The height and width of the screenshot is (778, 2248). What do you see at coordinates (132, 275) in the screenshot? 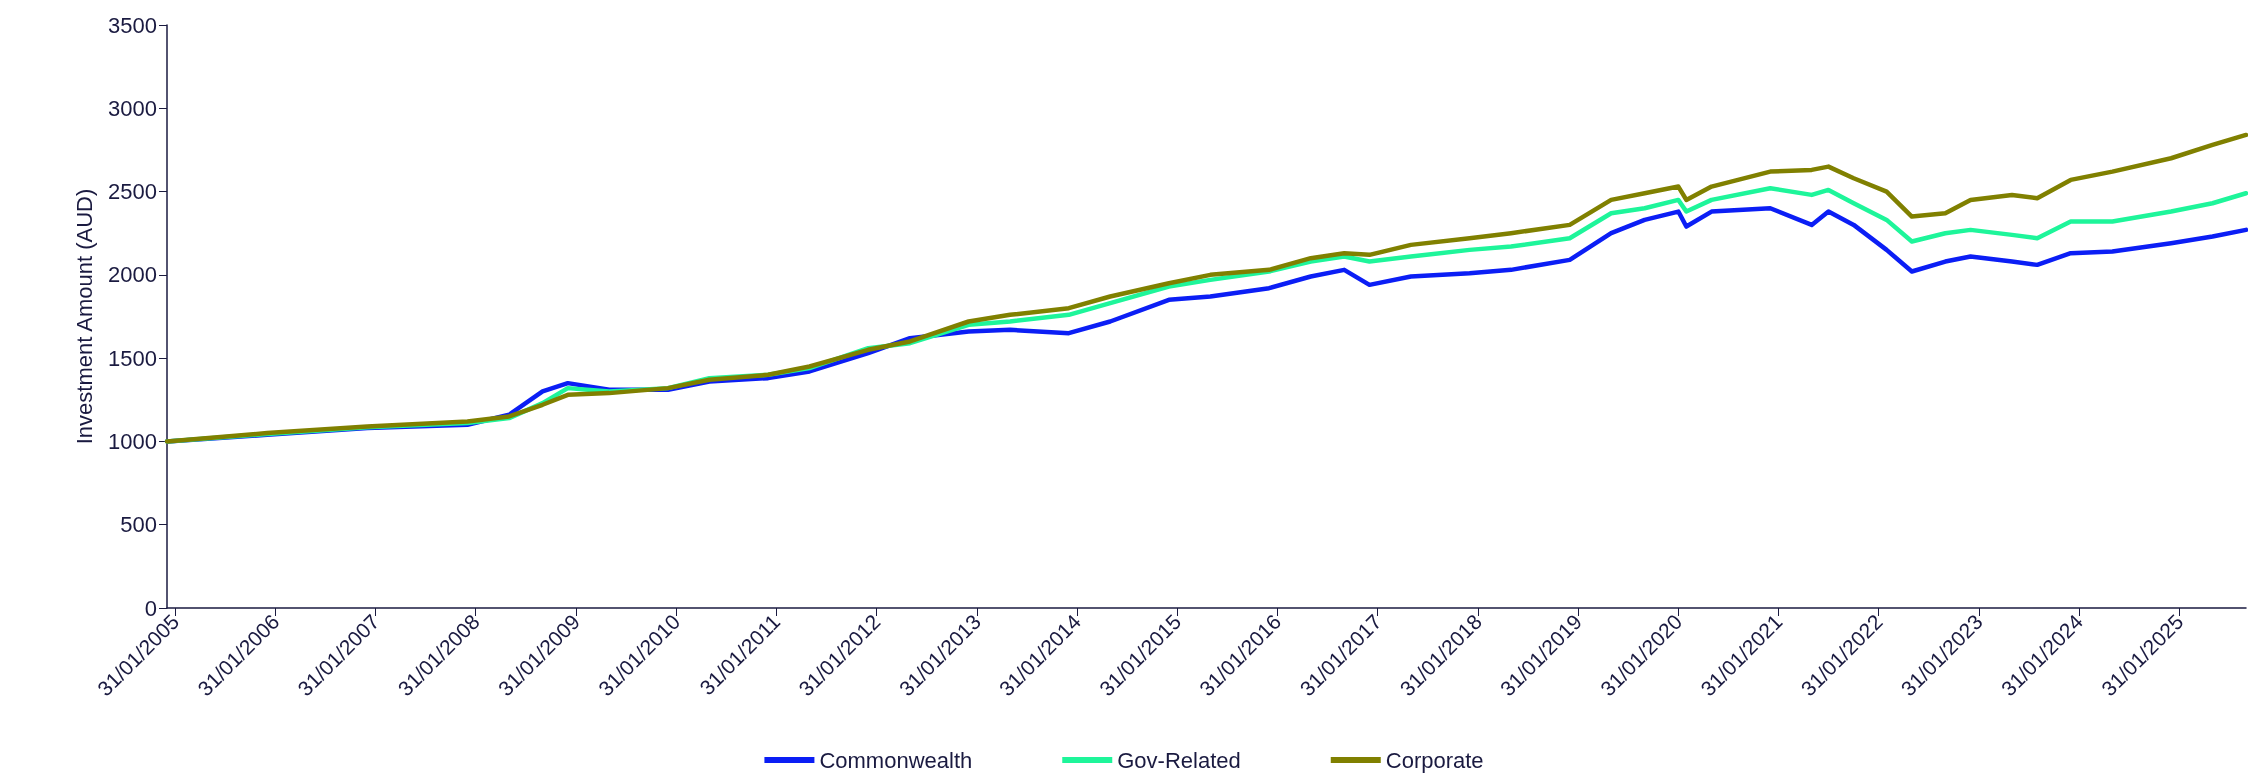
I see `y-tick-label: 2000` at bounding box center [132, 275].